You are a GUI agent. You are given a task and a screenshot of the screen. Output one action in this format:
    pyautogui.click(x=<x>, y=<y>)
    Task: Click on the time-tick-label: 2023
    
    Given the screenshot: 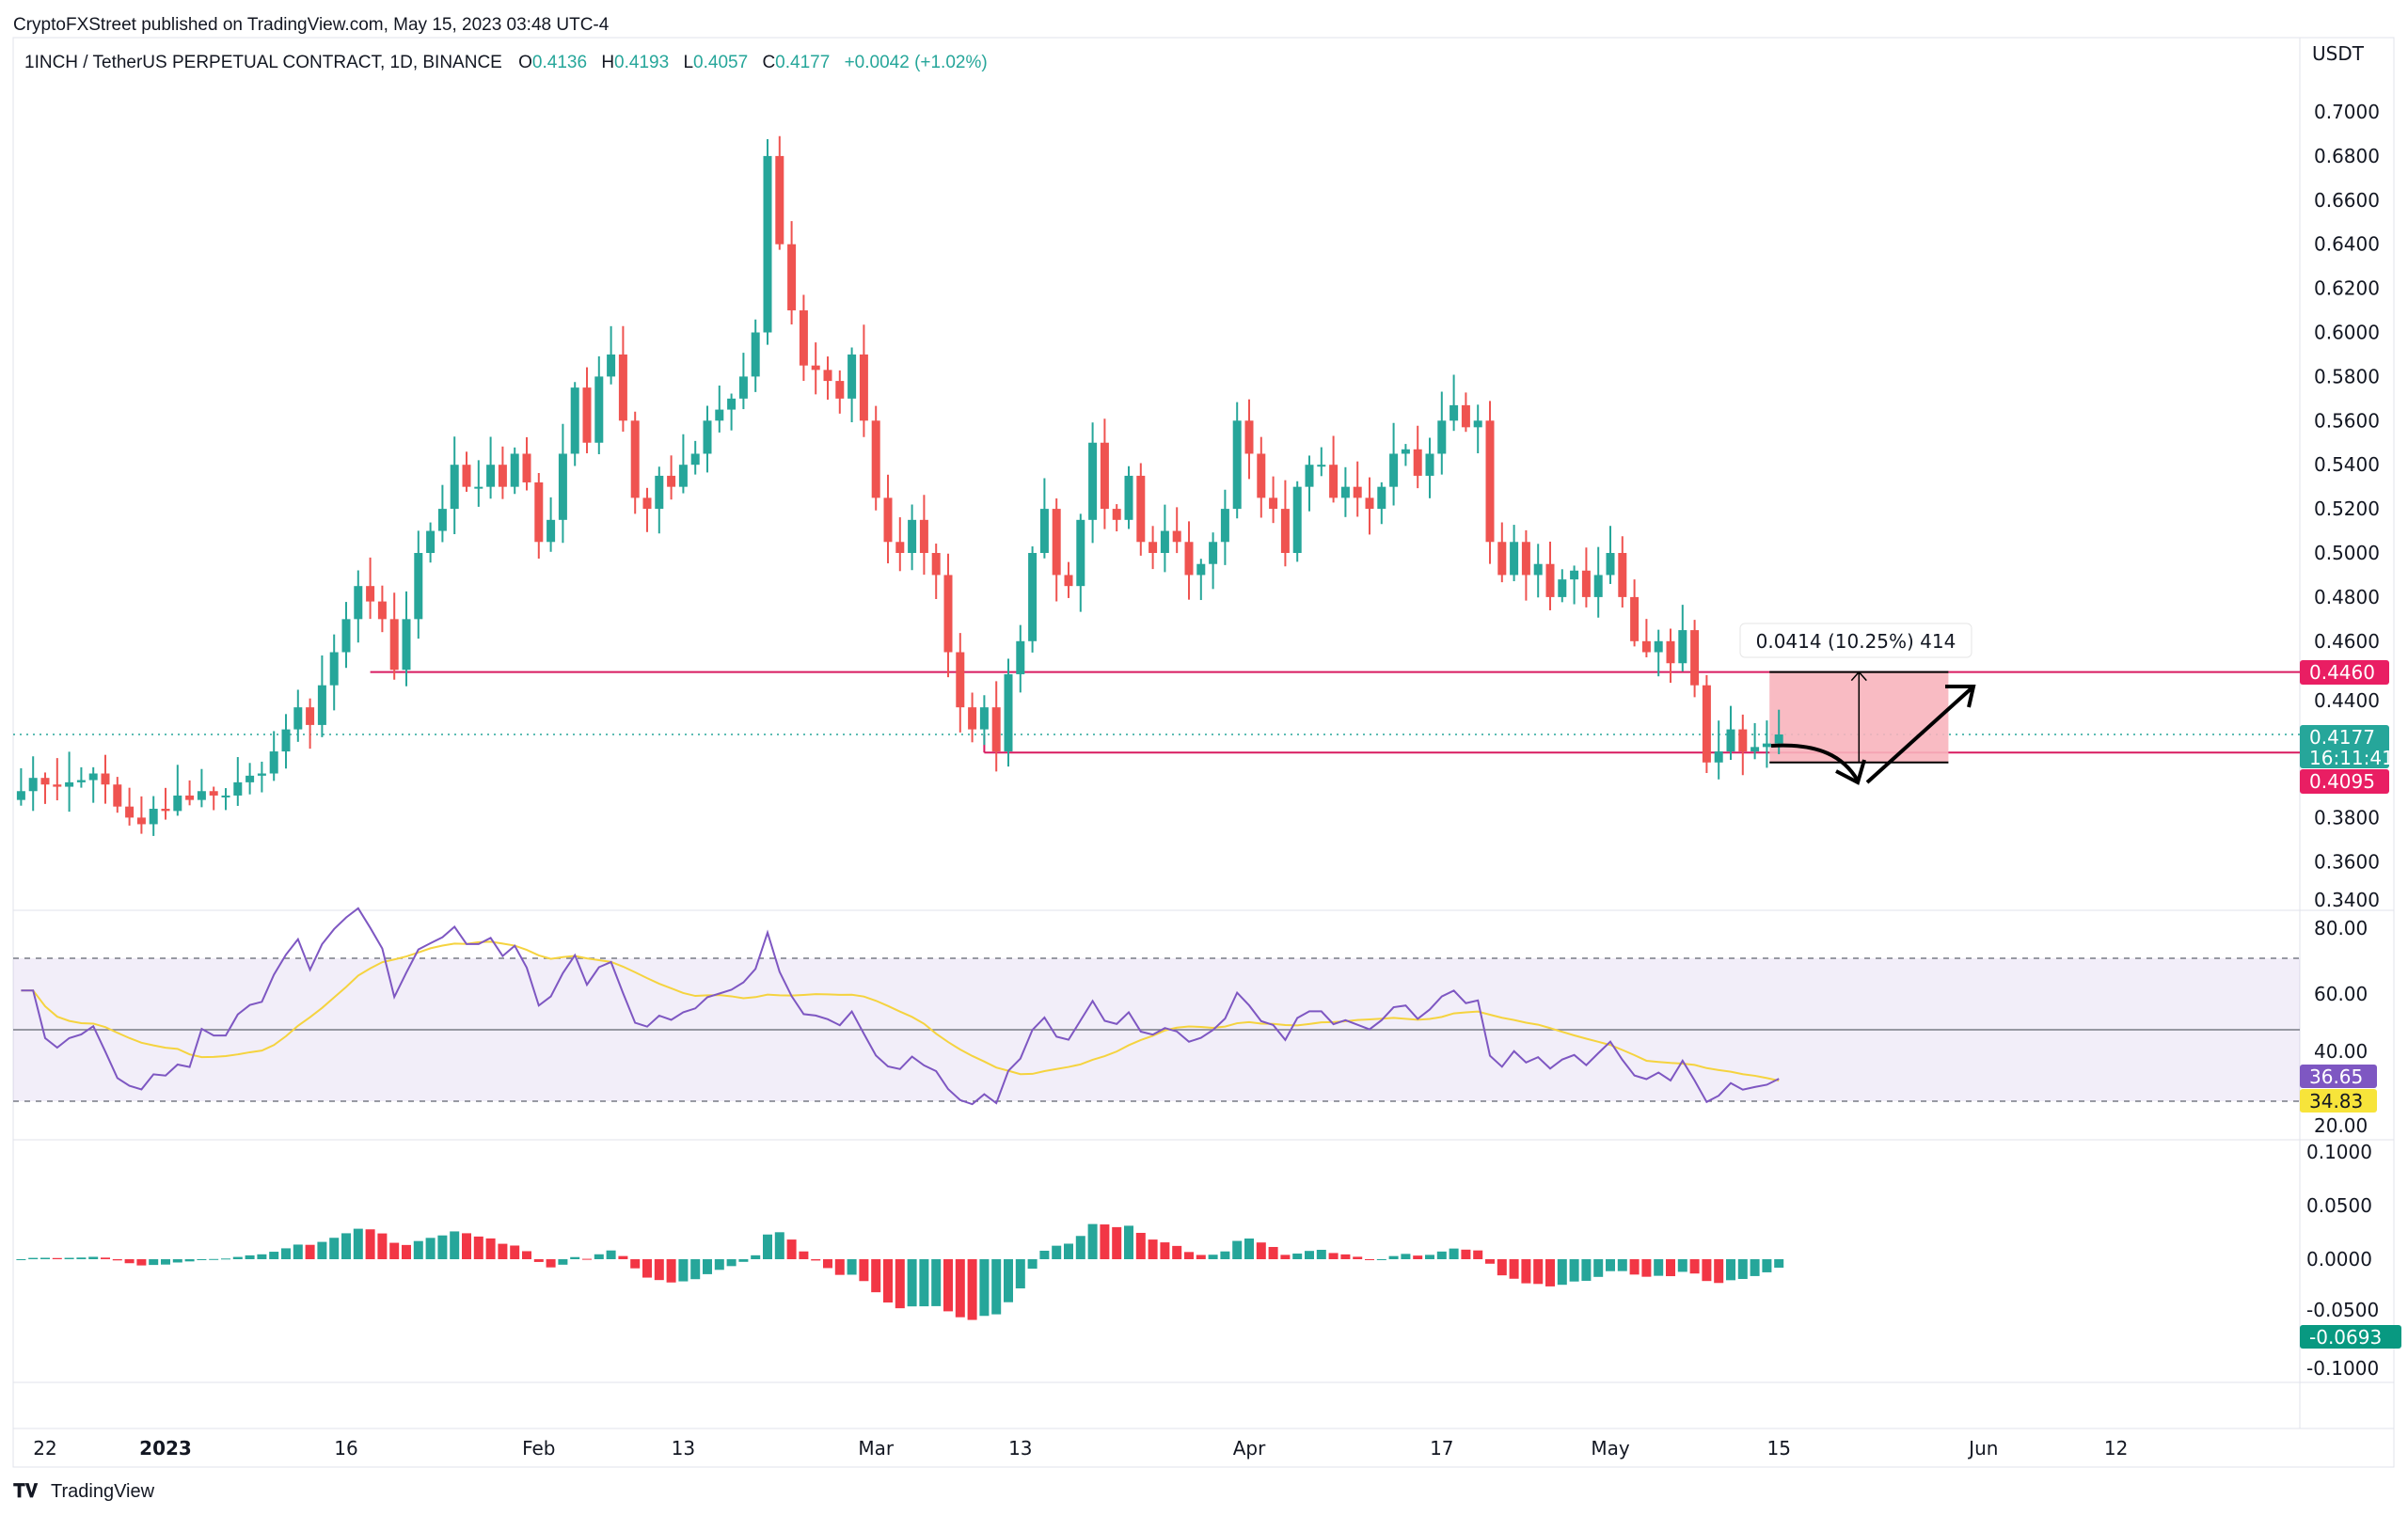 What is the action you would take?
    pyautogui.click(x=166, y=1448)
    